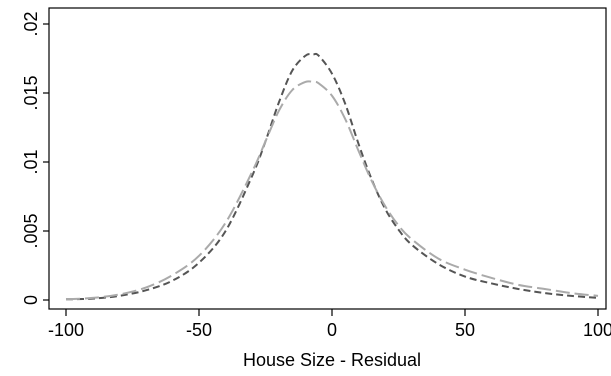  I want to click on x-tick-label: 50, so click(465, 330).